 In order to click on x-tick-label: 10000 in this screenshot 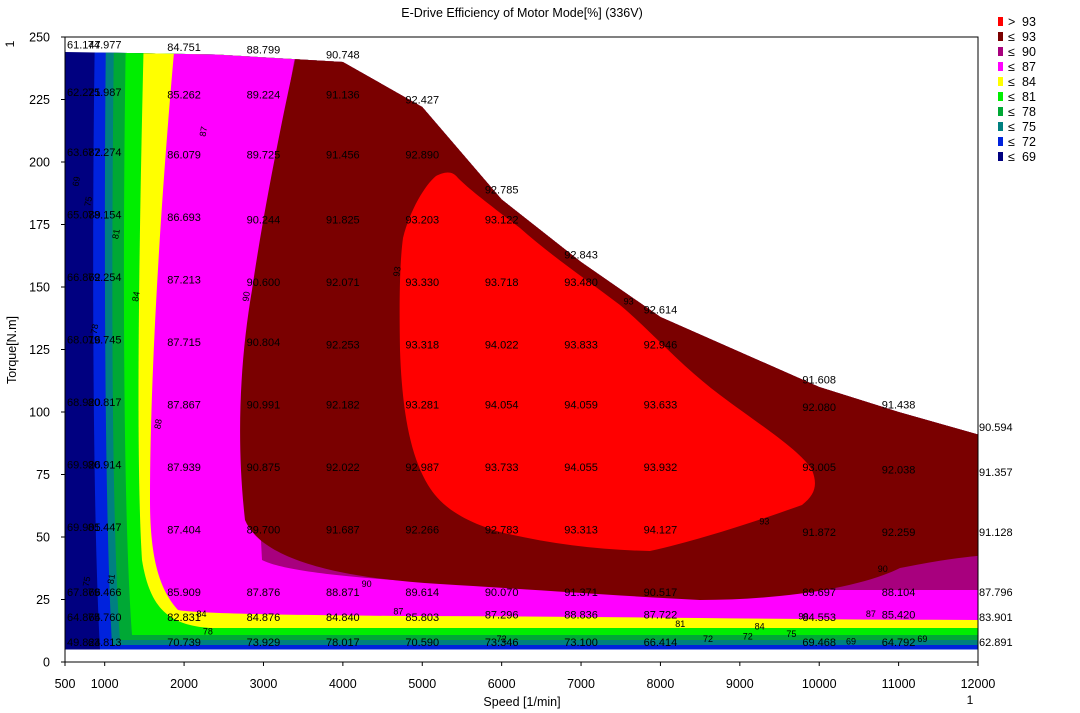, I will do `click(819, 684)`.